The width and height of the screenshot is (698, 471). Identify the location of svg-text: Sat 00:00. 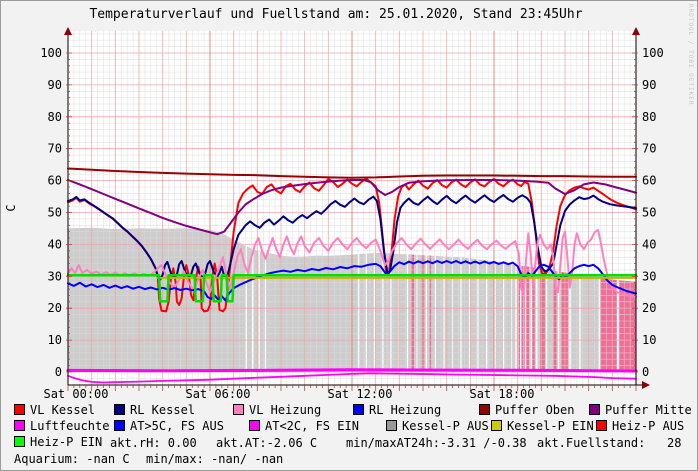
(75, 394).